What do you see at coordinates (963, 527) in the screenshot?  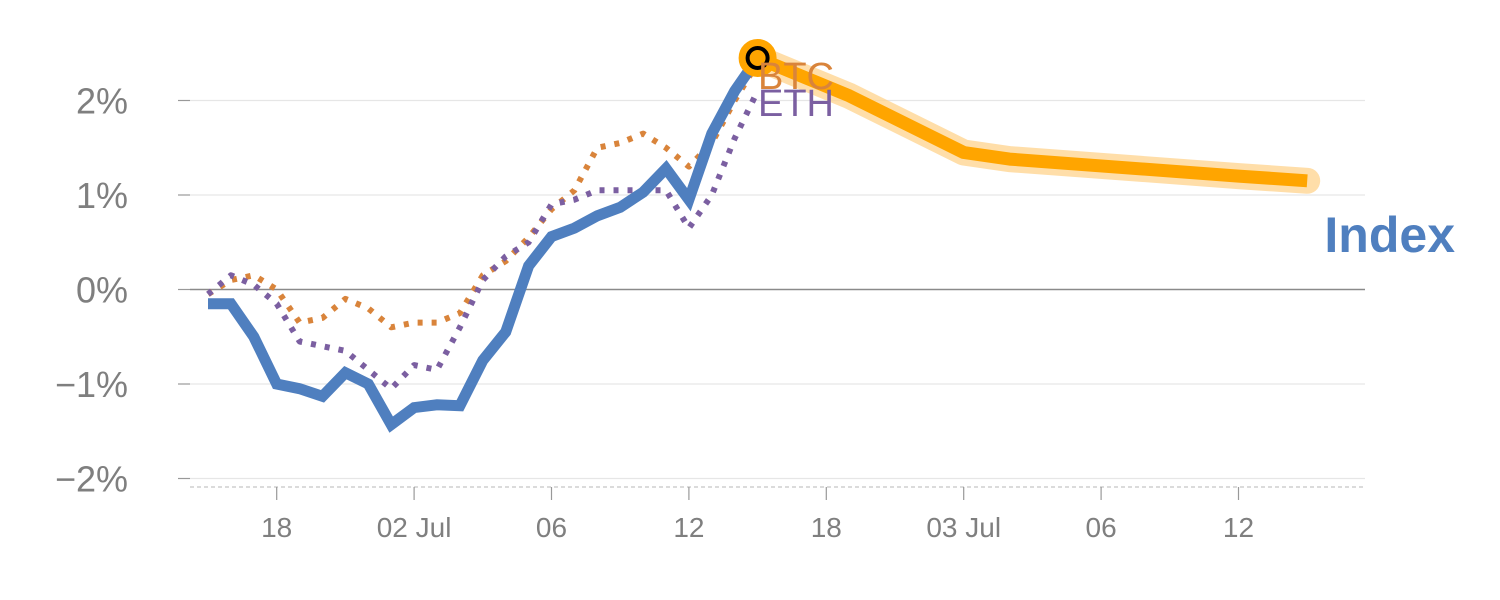 I see `x-tick-label: 03 Jul` at bounding box center [963, 527].